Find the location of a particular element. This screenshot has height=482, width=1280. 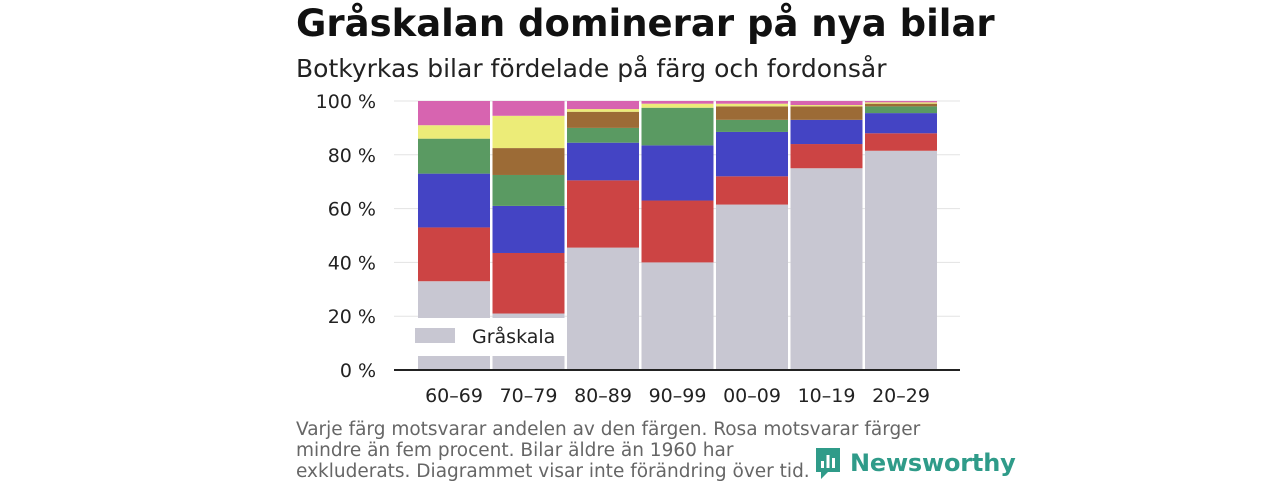

legend: Gråskala is located at coordinates (483, 337).